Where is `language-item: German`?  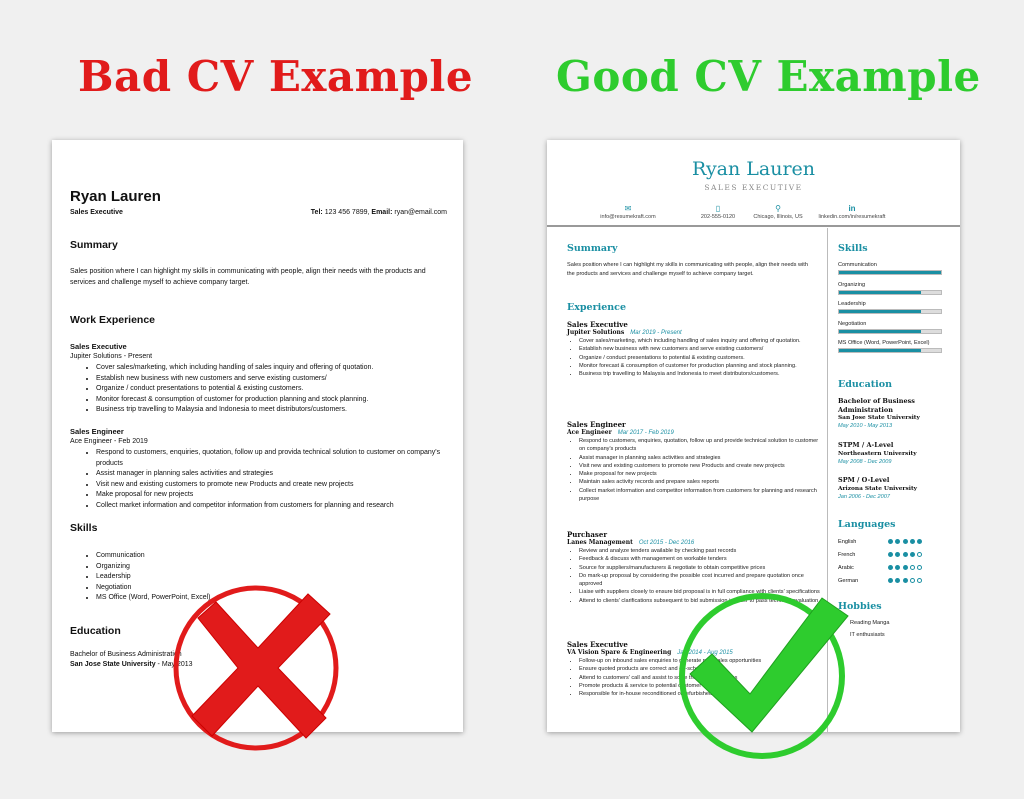 language-item: German is located at coordinates (893, 581).